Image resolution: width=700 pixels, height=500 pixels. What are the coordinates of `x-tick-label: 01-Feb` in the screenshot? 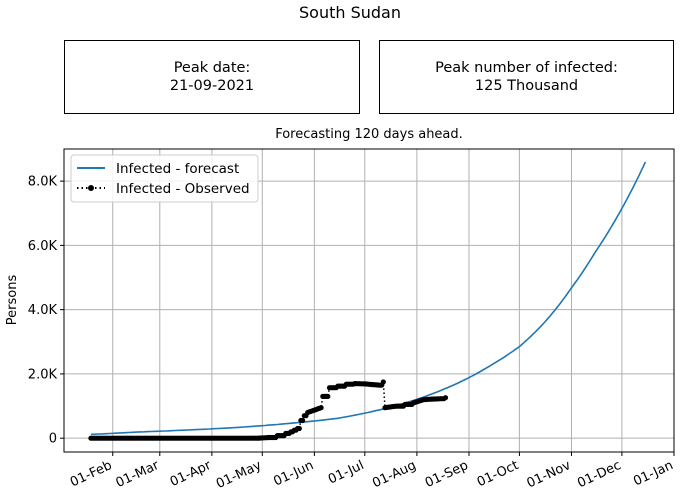 It's located at (91, 474).